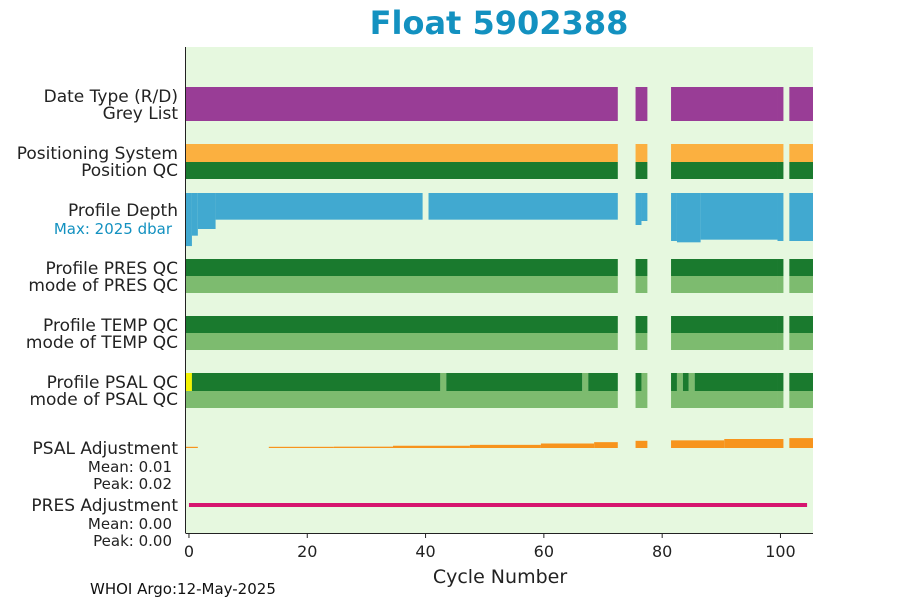 The image size is (900, 600). Describe the element at coordinates (500, 577) in the screenshot. I see `x-axis-label: Cycle Number` at that location.